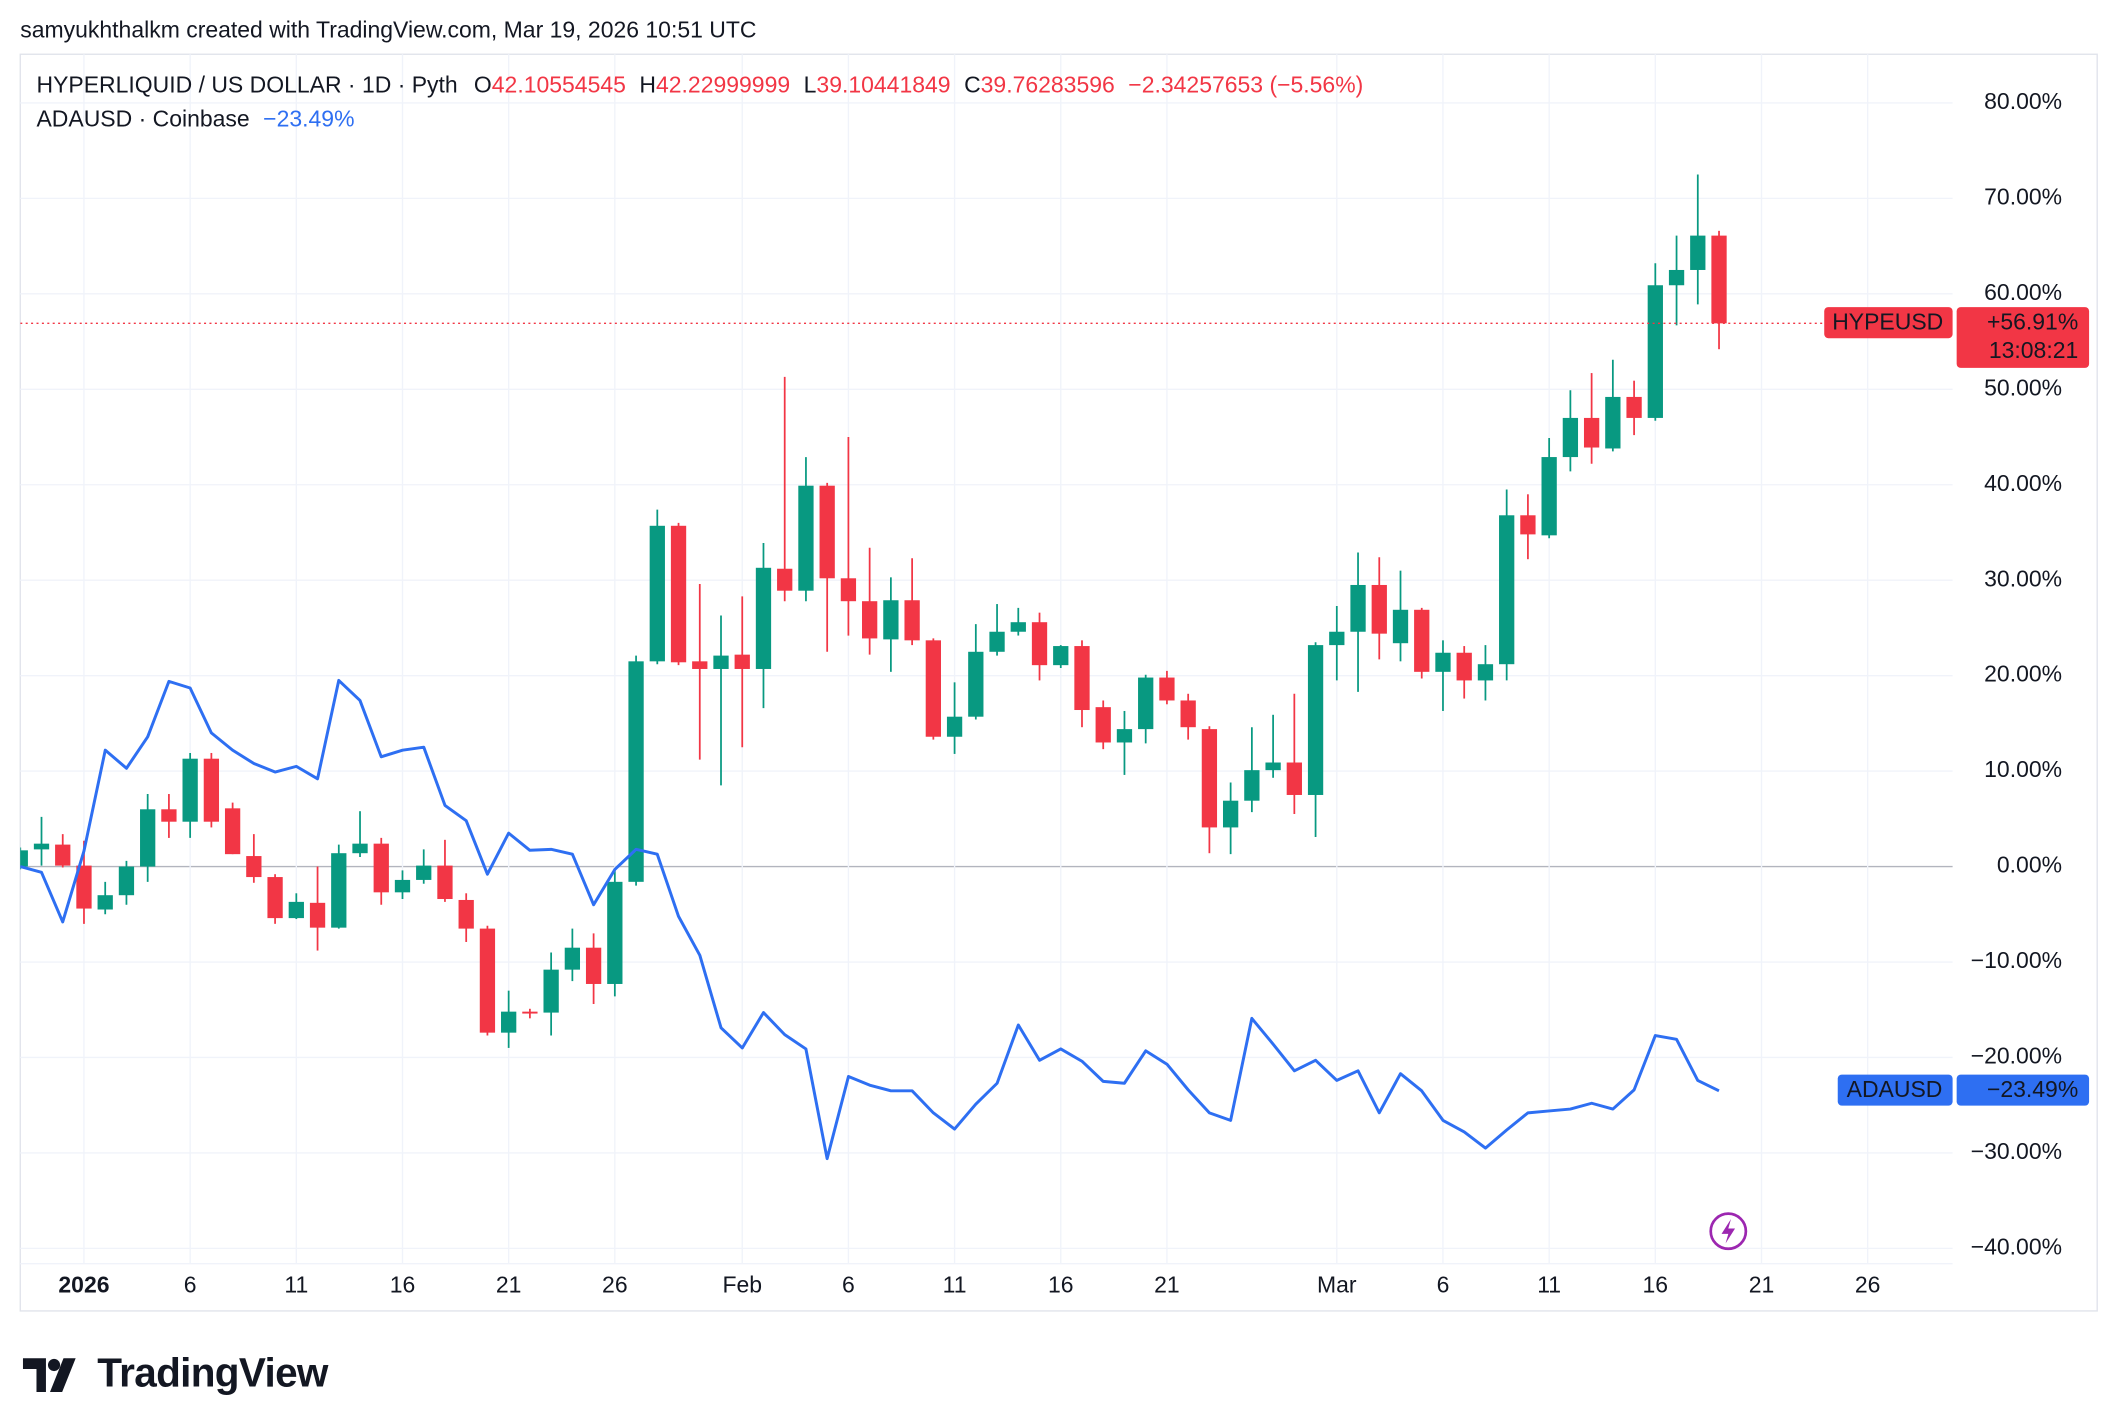 The image size is (2108, 1426). Describe the element at coordinates (142, 119) in the screenshot. I see `compare-title: ADAUSD · Coinbase` at that location.